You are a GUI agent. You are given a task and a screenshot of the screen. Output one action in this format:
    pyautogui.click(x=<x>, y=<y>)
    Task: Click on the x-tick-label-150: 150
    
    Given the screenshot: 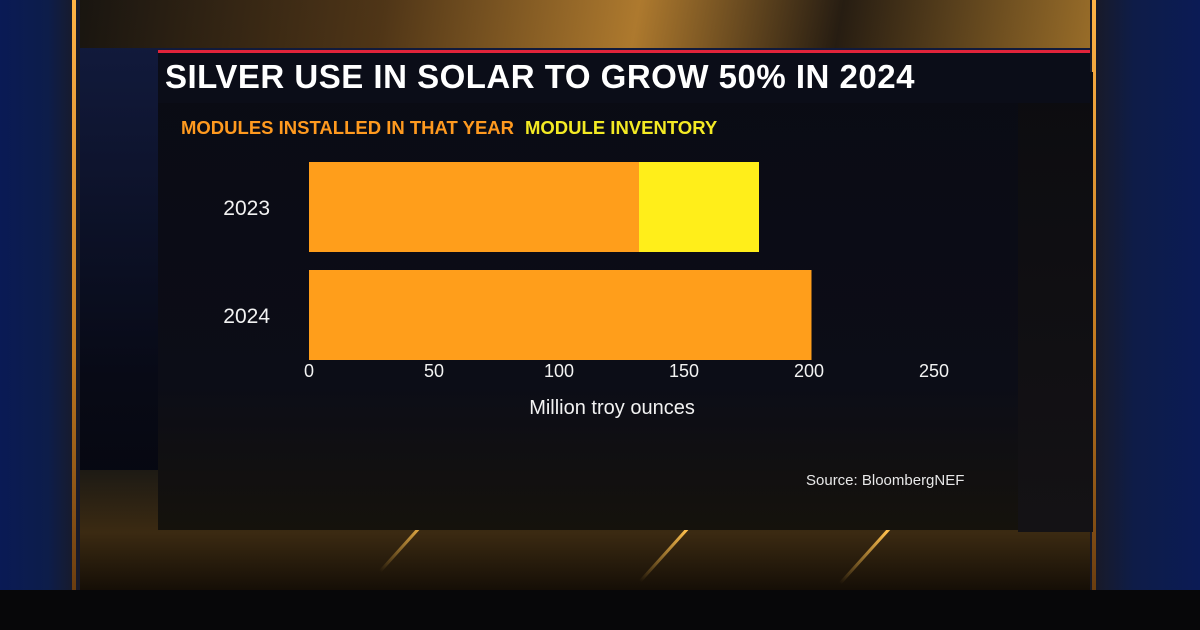 What is the action you would take?
    pyautogui.click(x=684, y=371)
    